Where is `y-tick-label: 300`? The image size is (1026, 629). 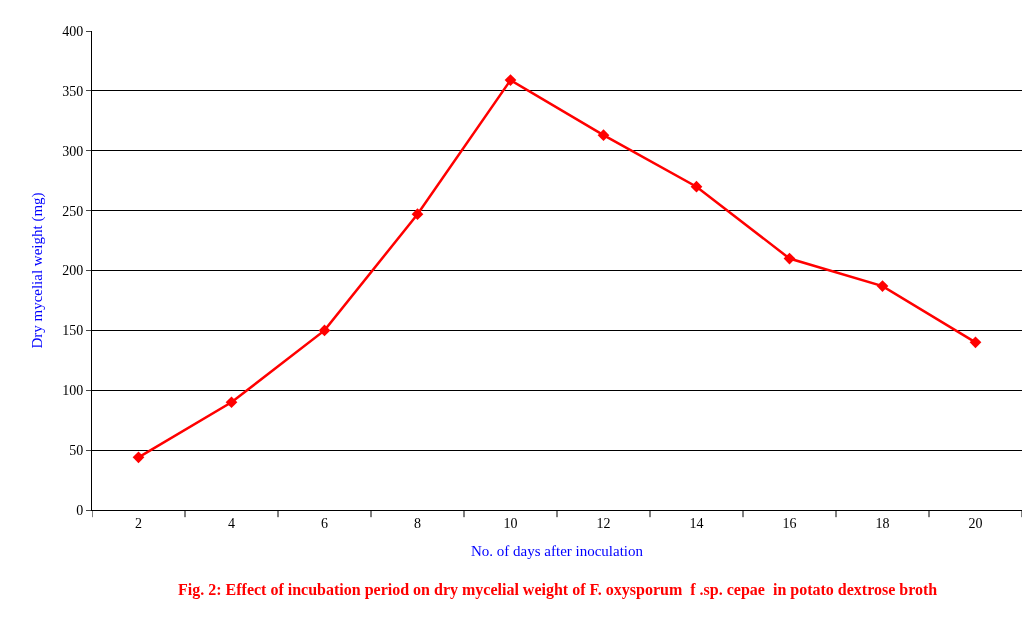
y-tick-label: 300 is located at coordinates (73, 151).